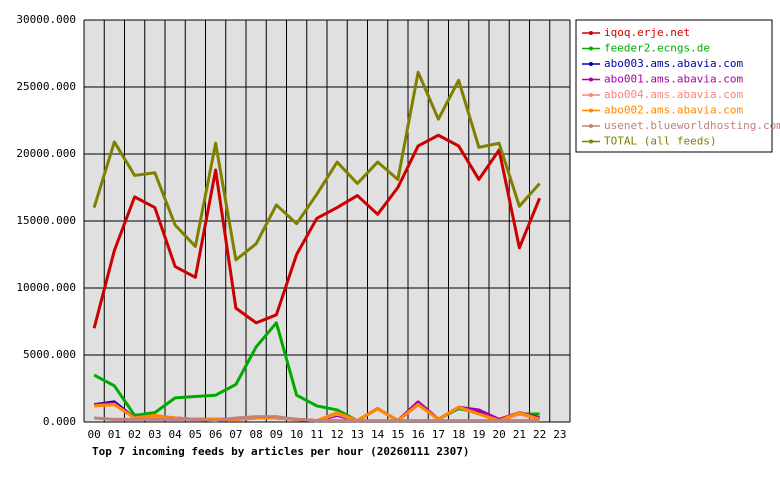  What do you see at coordinates (317, 419) in the screenshot?
I see `series-line` at bounding box center [317, 419].